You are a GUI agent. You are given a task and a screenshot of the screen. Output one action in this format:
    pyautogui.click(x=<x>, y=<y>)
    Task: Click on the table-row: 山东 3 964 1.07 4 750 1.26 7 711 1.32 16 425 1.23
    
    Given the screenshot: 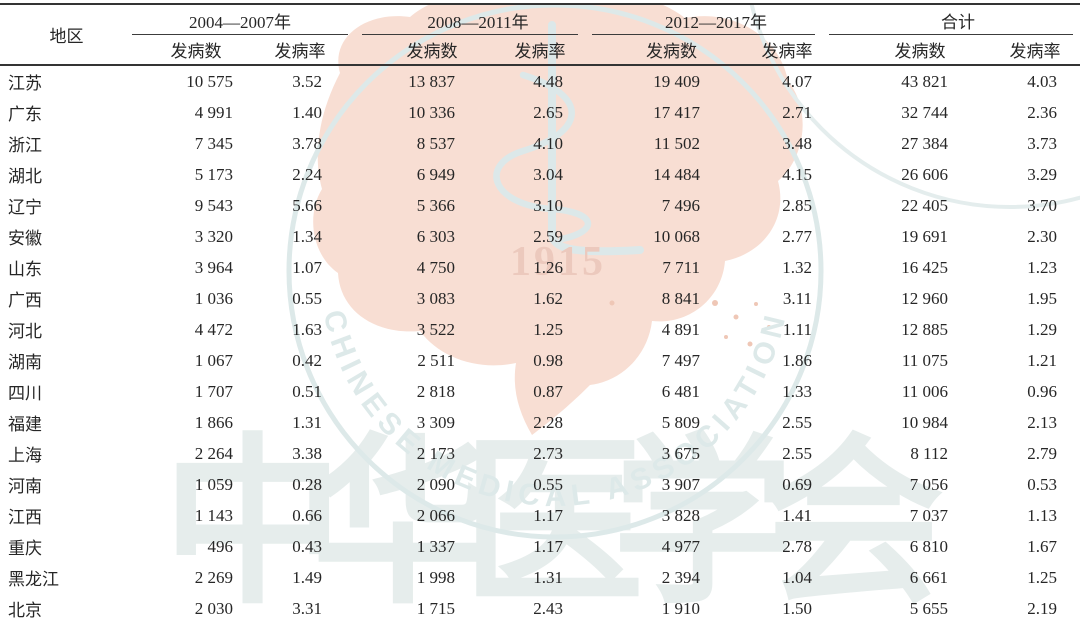 What is the action you would take?
    pyautogui.click(x=540, y=267)
    